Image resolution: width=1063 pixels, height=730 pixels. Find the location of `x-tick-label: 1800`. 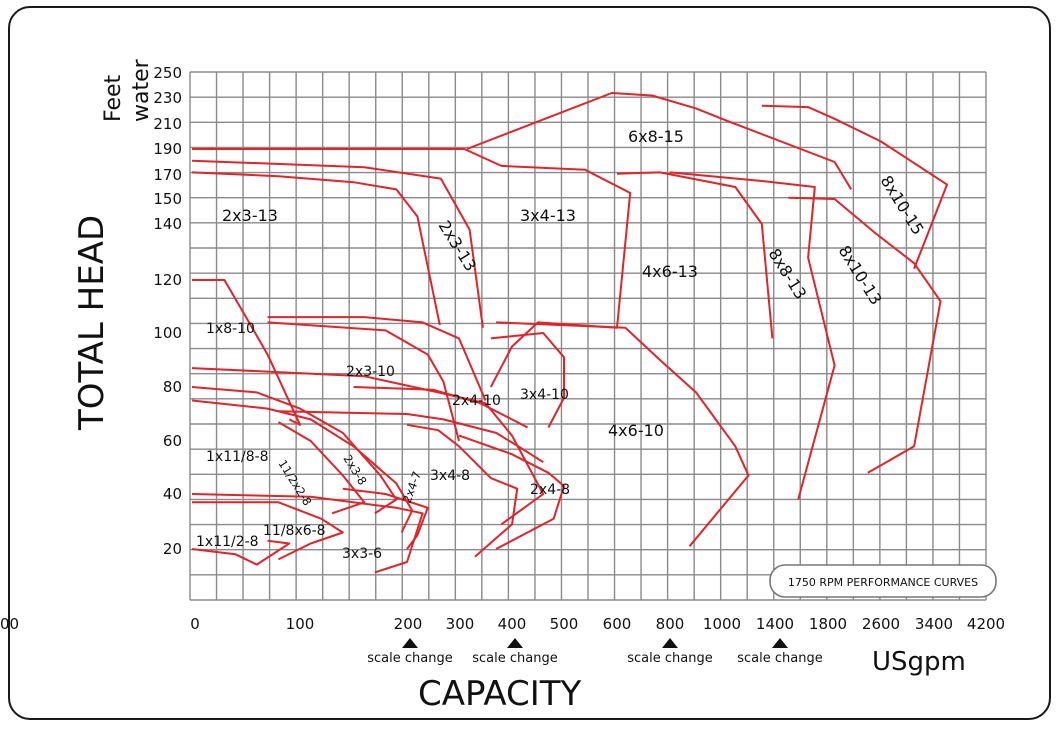

x-tick-label: 1800 is located at coordinates (828, 624).